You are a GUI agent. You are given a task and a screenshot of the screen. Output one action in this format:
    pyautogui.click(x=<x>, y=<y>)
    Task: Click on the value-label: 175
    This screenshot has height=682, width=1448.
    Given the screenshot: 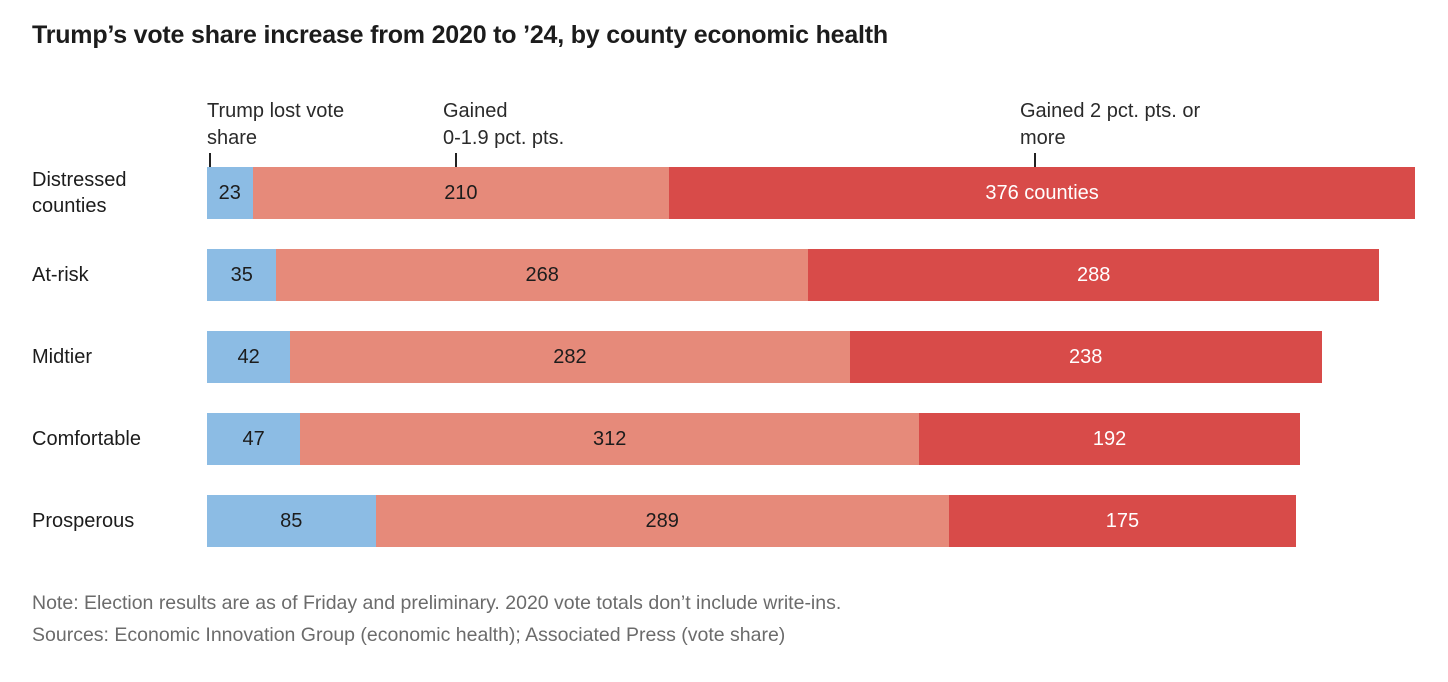 What is the action you would take?
    pyautogui.click(x=1122, y=520)
    